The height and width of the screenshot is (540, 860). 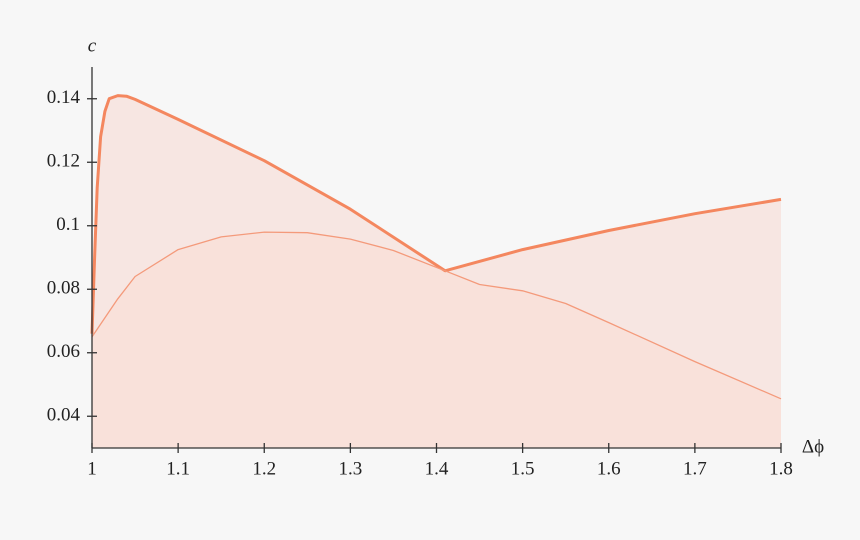 What do you see at coordinates (92, 45) in the screenshot?
I see `y-axis-label: c` at bounding box center [92, 45].